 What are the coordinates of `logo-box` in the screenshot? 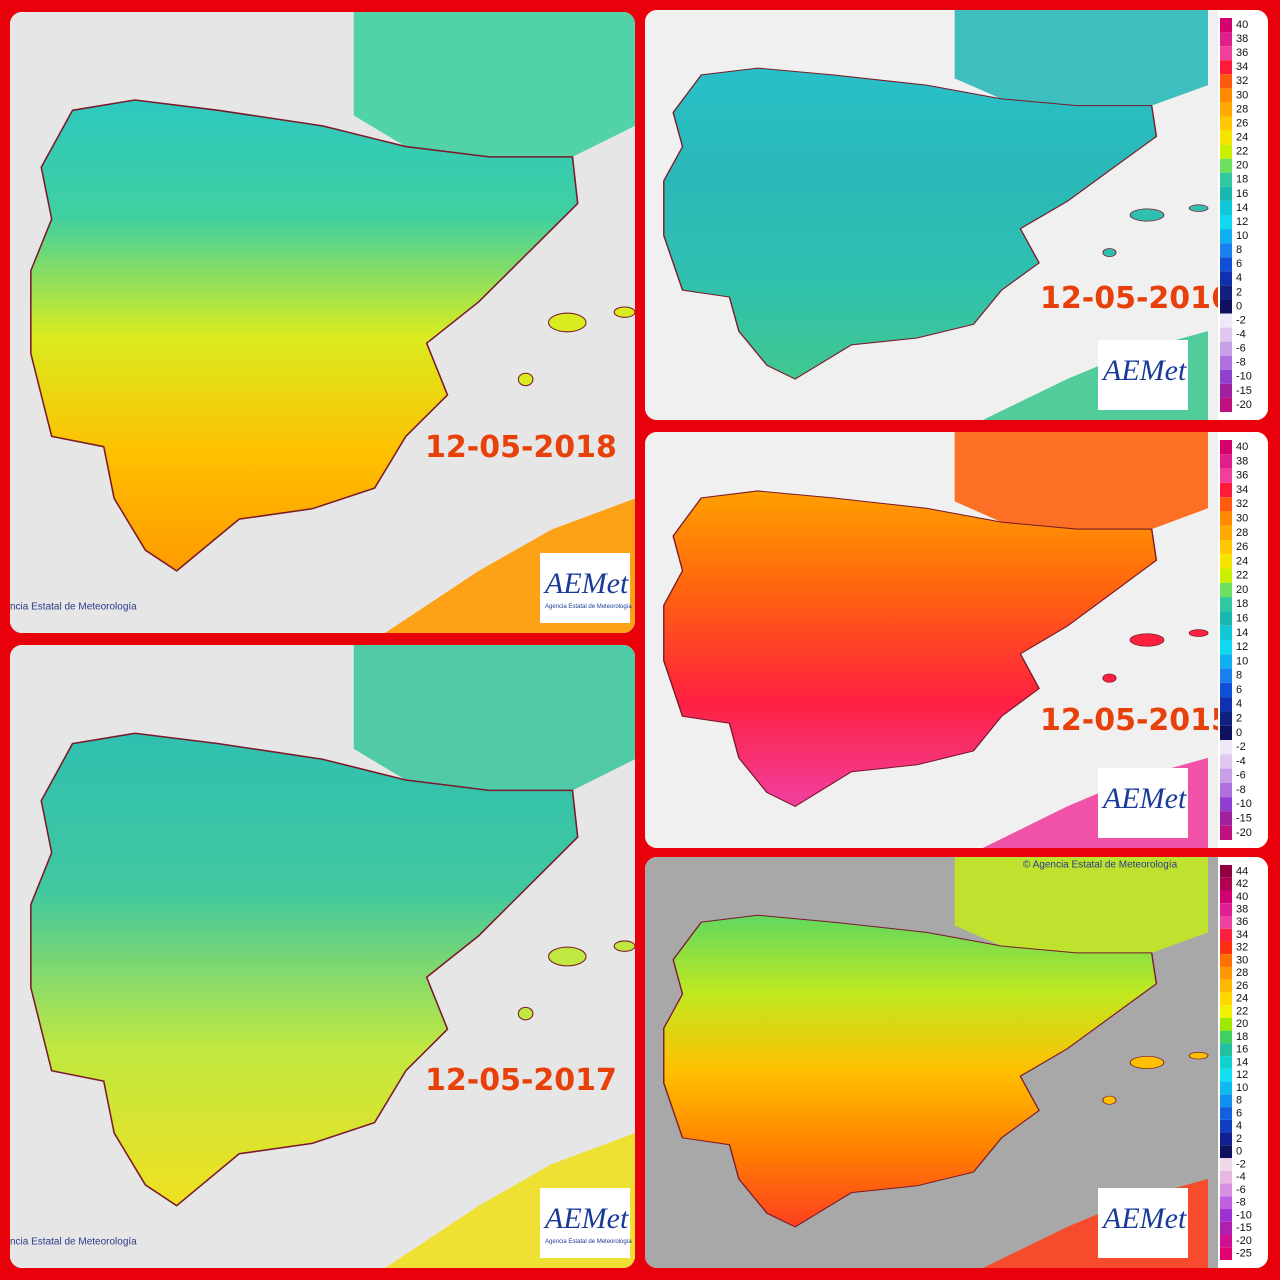 It's located at (585, 588).